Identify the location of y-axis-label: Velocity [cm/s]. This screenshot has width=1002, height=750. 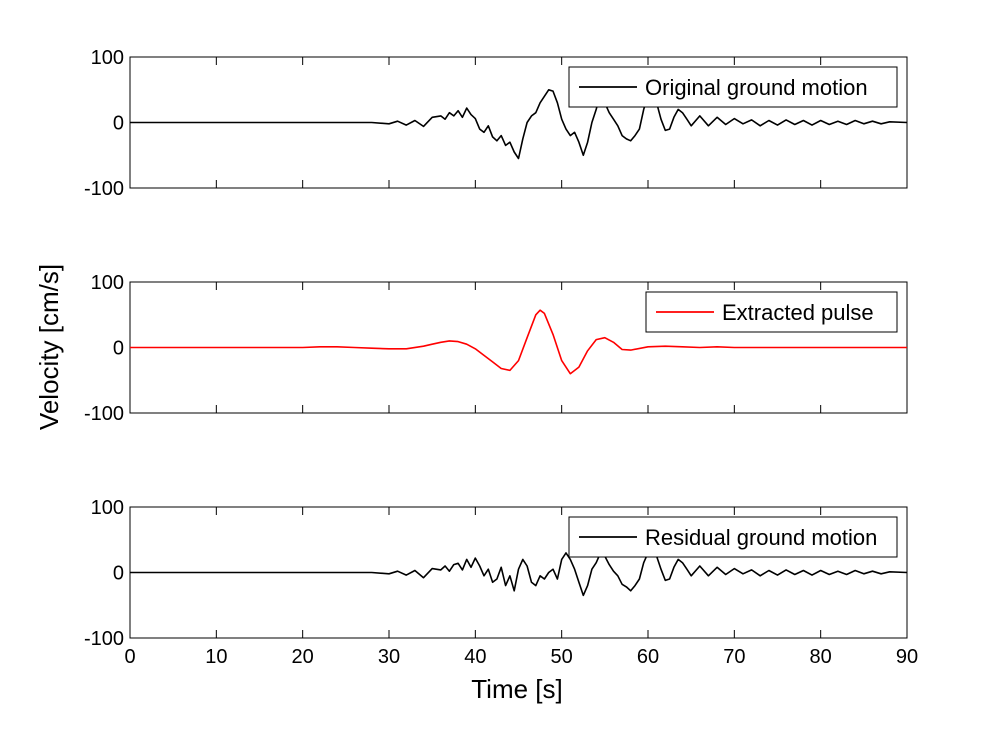
(49, 347).